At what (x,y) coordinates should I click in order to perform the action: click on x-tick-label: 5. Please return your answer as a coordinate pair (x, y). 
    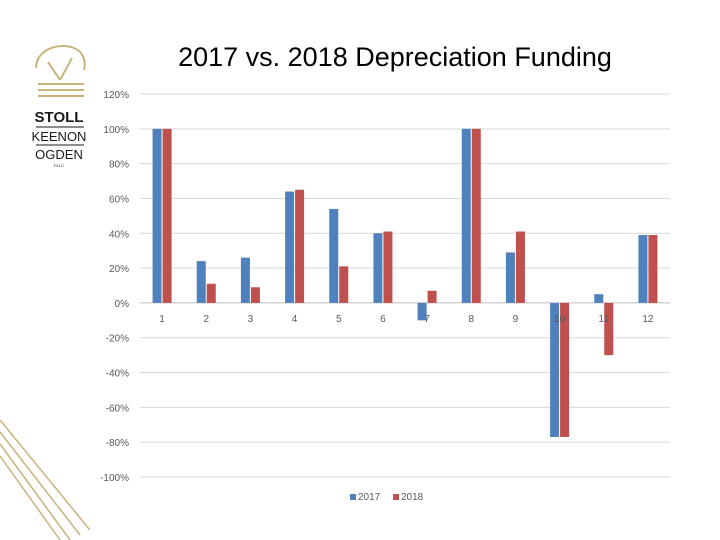
    Looking at the image, I should click on (339, 319).